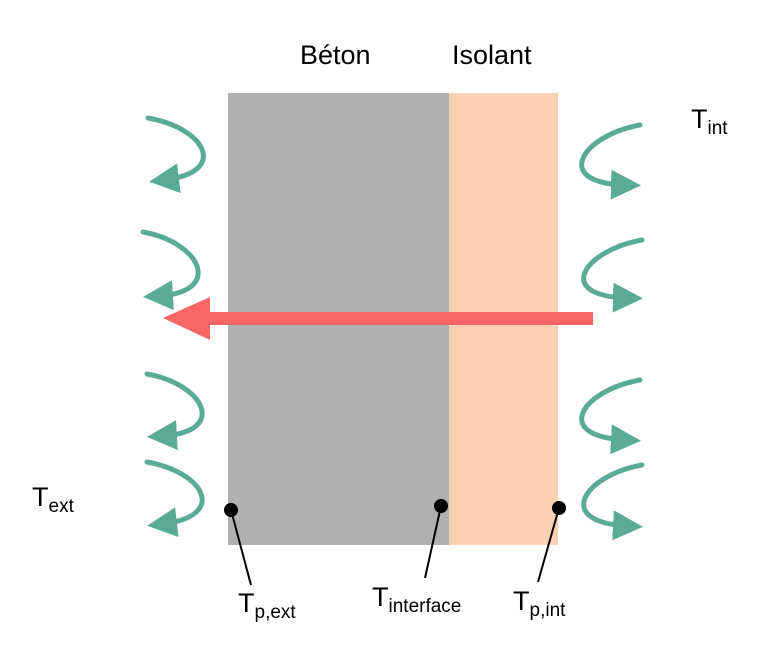 Image resolution: width=772 pixels, height=650 pixels. Describe the element at coordinates (441, 506) in the screenshot. I see `point-interface` at that location.